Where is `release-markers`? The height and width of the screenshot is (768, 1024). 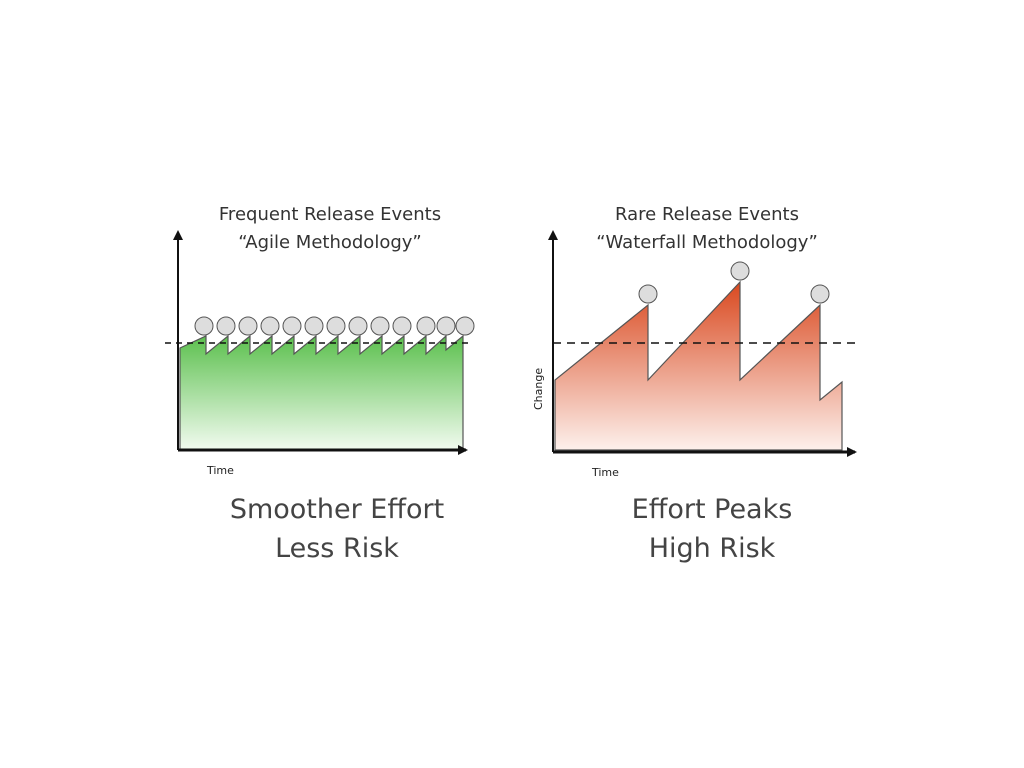
release-markers is located at coordinates (334, 326).